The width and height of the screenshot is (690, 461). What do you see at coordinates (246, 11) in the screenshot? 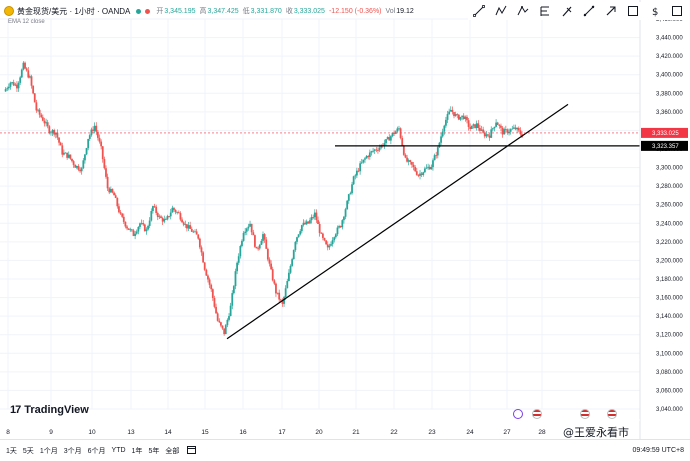
I see `low-label: 低` at bounding box center [246, 11].